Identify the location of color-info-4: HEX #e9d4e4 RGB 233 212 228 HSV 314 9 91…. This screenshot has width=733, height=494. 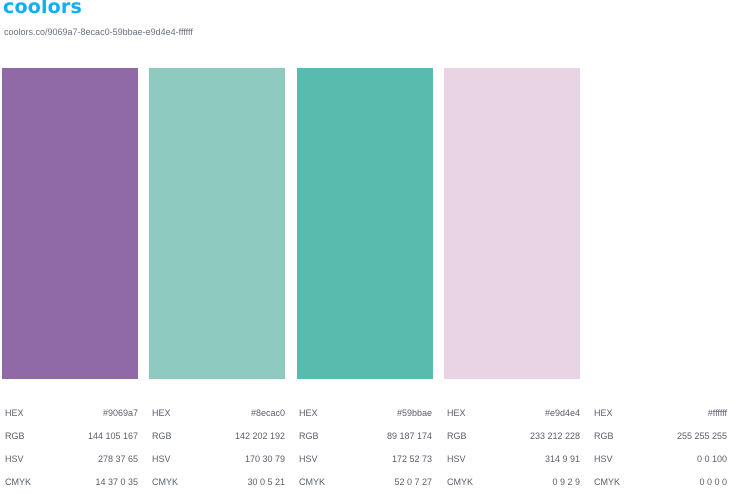
(513, 448).